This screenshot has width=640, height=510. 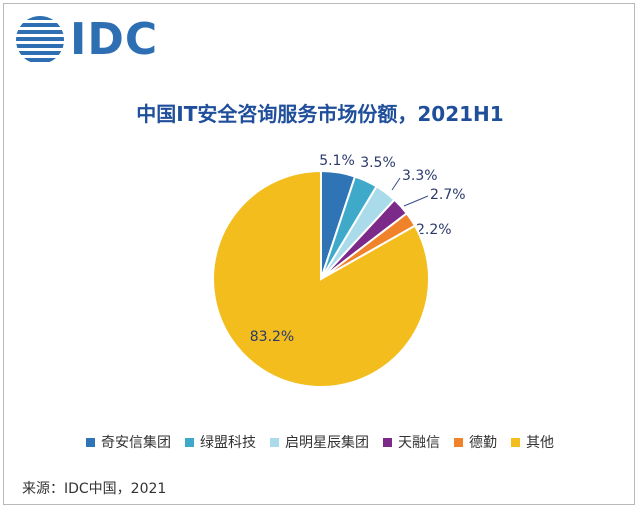 What do you see at coordinates (321, 278) in the screenshot?
I see `pie-slice` at bounding box center [321, 278].